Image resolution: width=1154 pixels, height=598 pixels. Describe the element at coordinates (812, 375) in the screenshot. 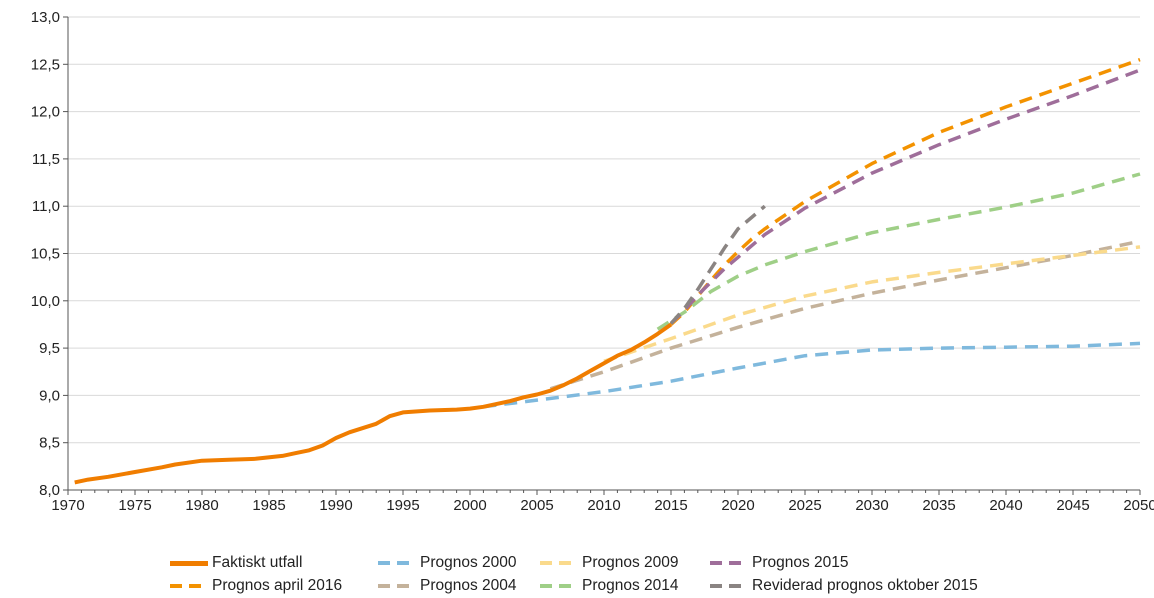

I see `series-line-prognos-2000` at that location.